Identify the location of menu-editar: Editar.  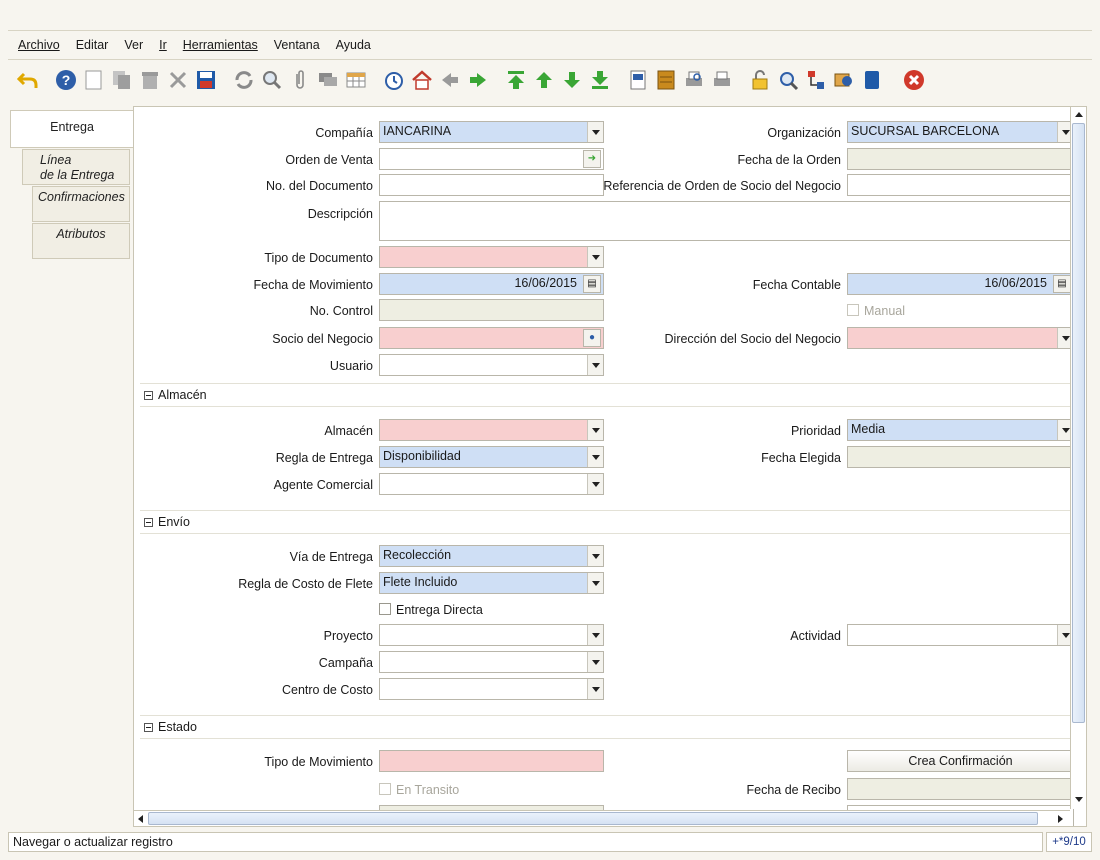
(92, 45).